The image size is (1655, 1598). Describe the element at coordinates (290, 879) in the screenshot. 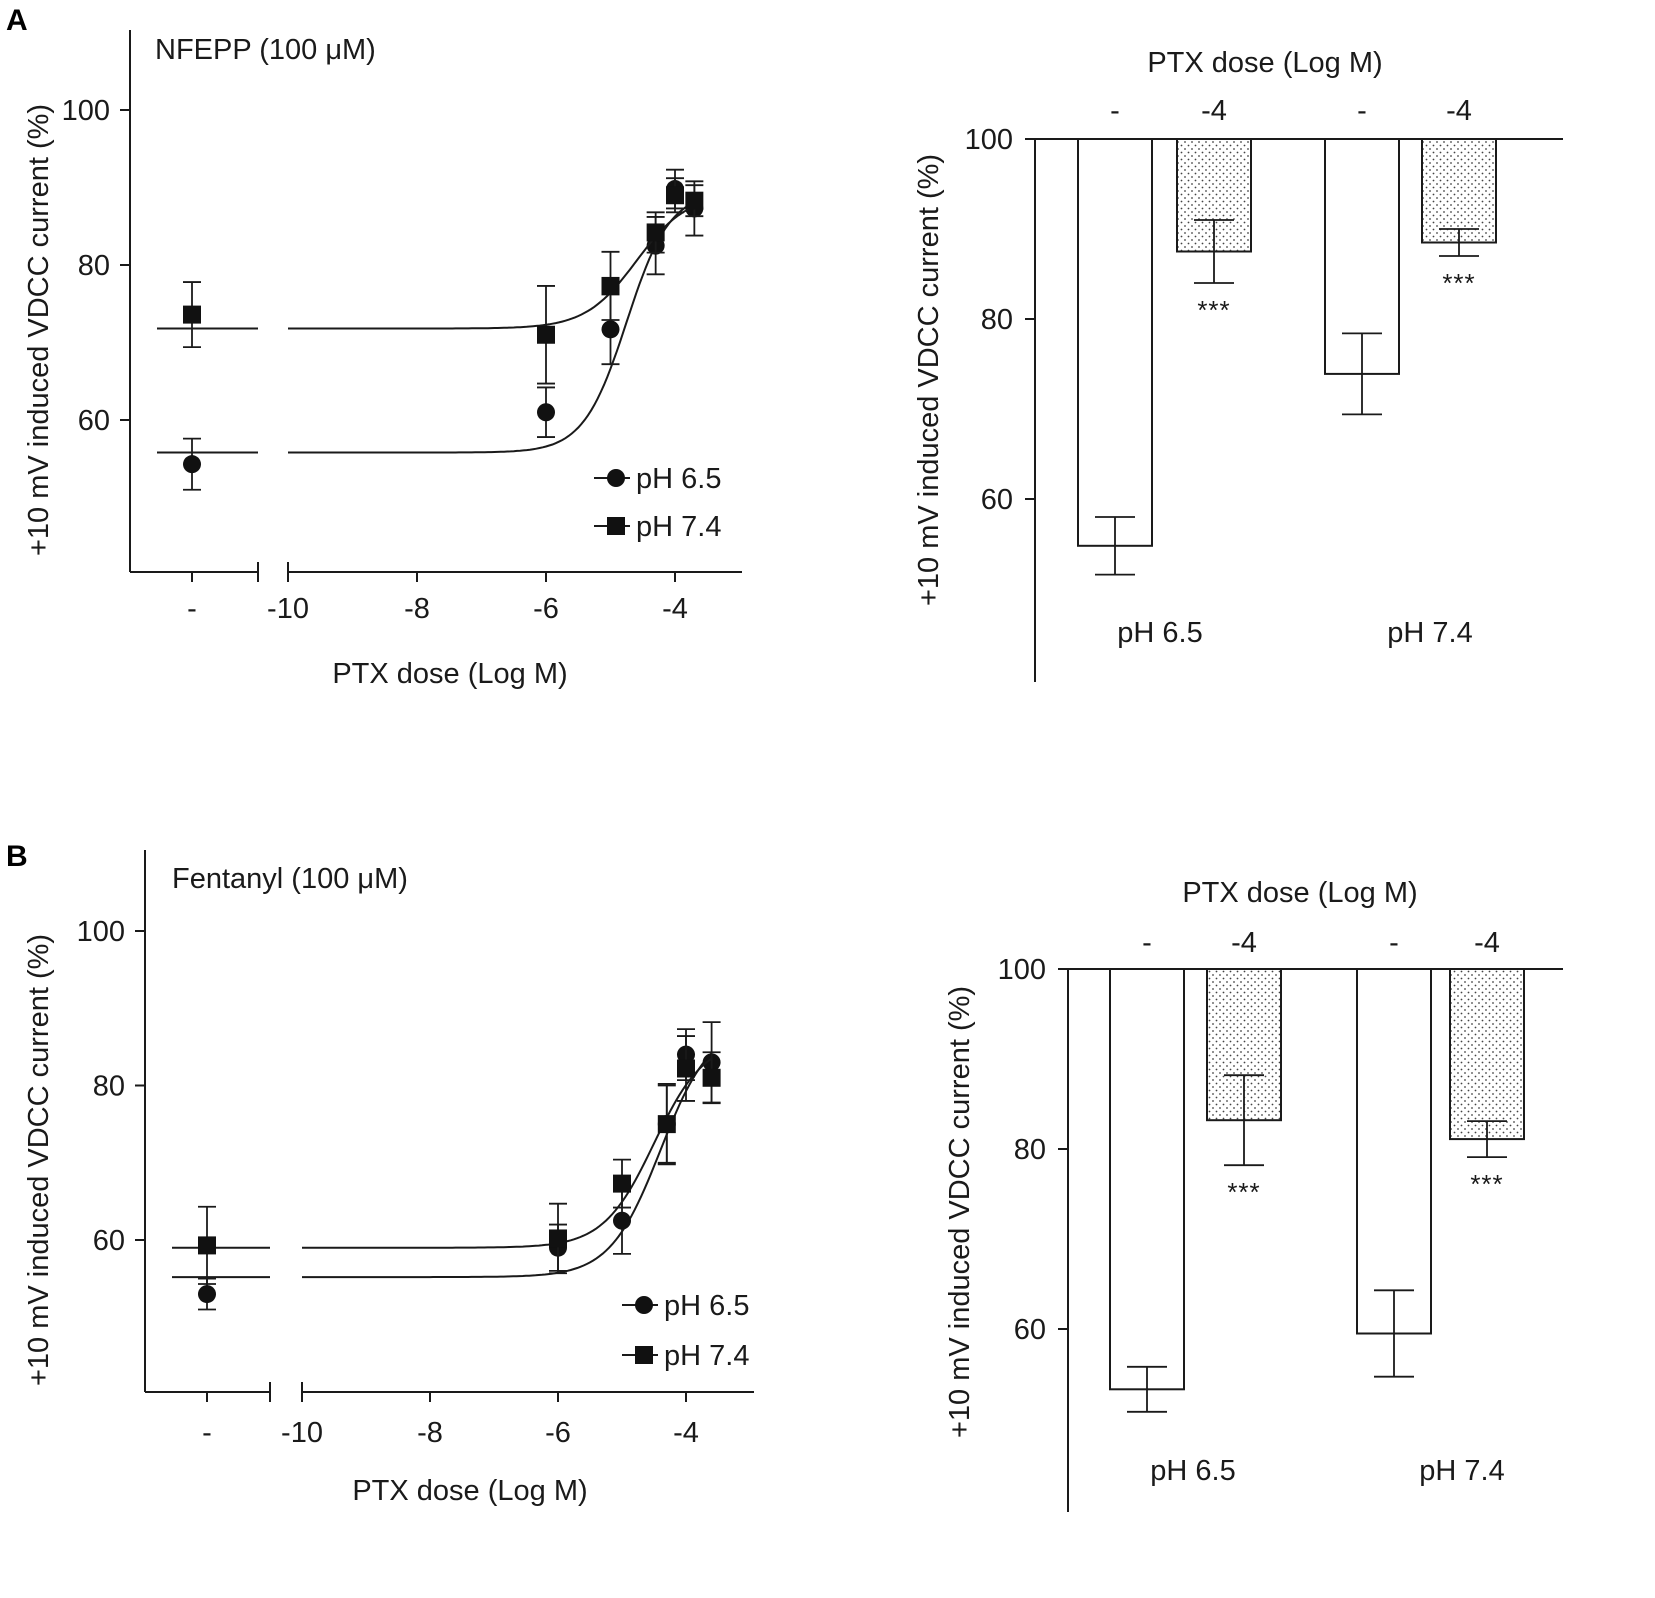

I see `chart-title: Fentanyl (100 μM)` at that location.